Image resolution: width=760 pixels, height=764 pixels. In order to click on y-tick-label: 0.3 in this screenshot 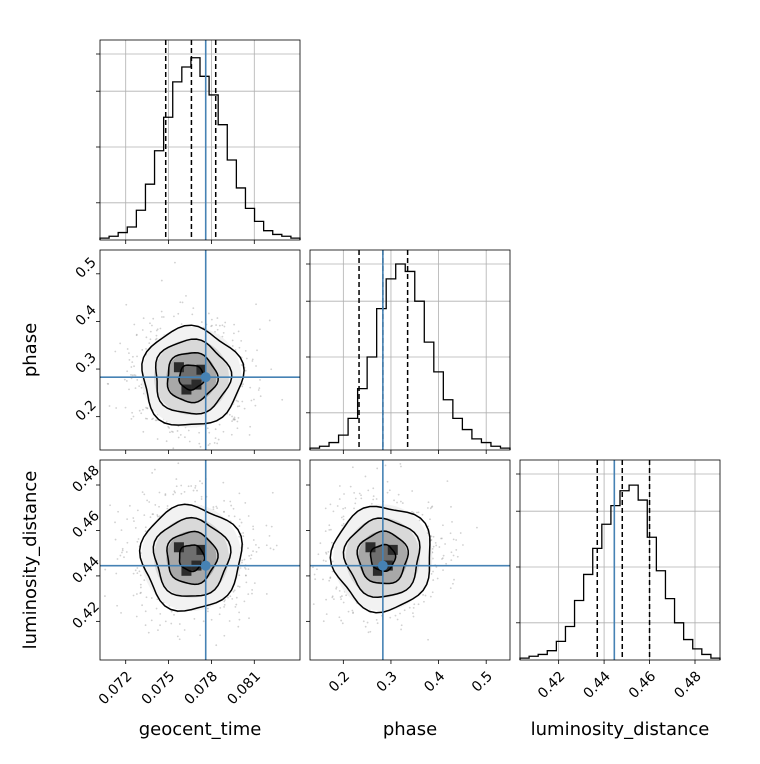, I will do `click(86, 363)`.